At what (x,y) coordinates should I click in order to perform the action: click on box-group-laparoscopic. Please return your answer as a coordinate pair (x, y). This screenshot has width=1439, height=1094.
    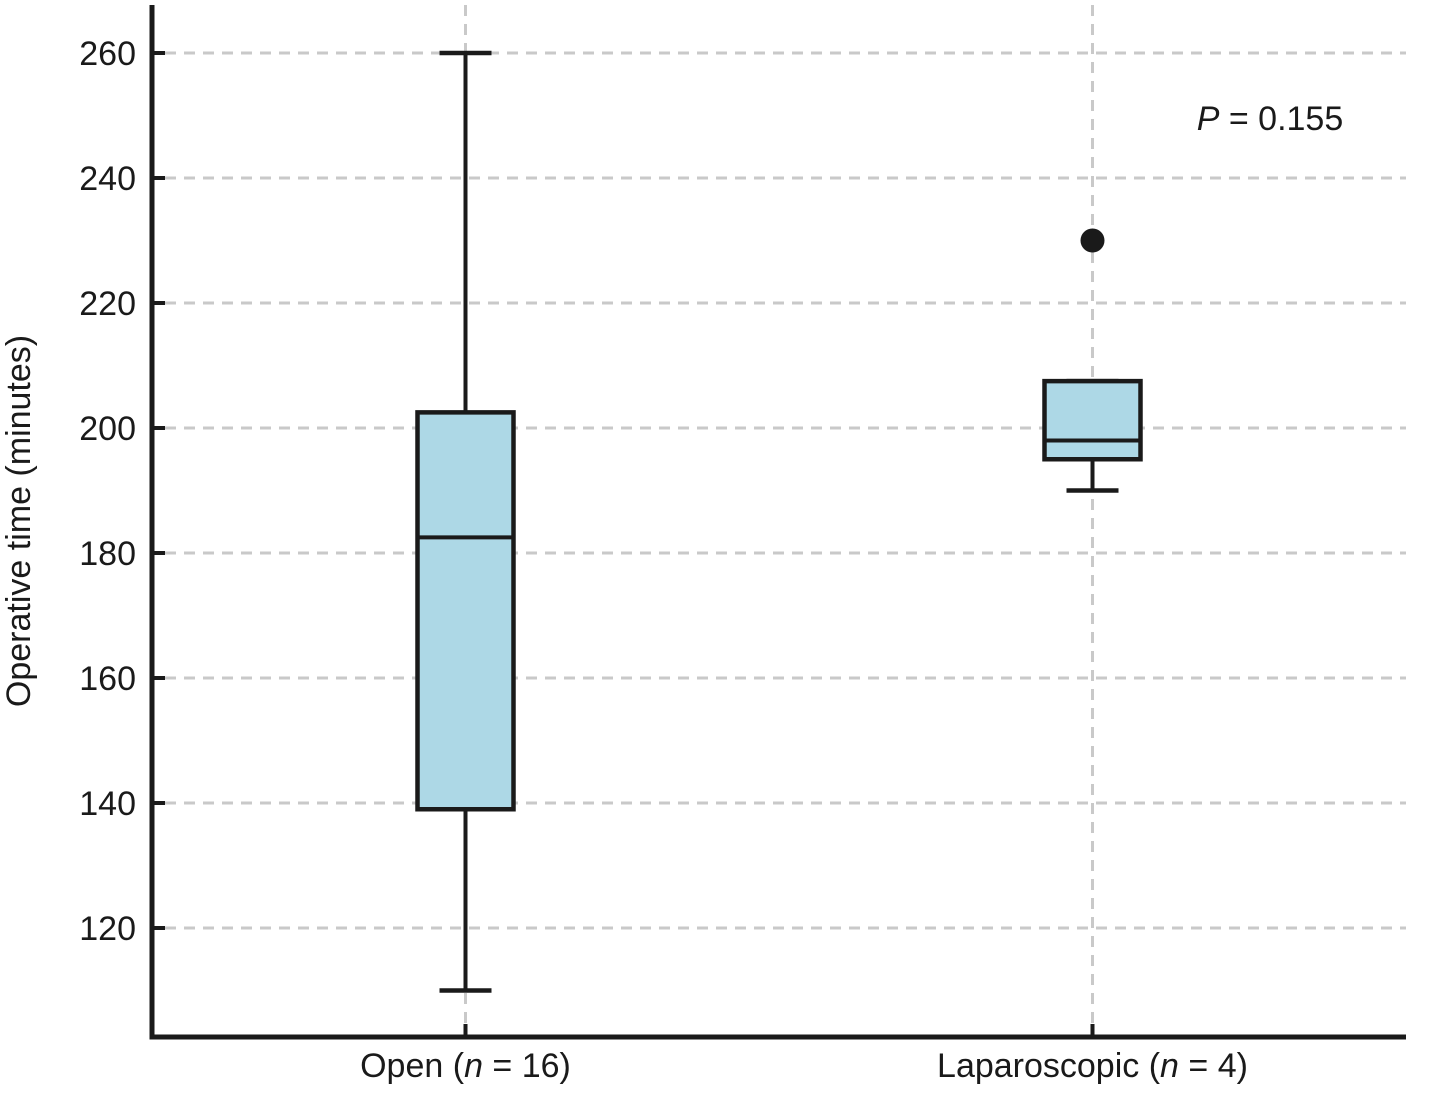
    Looking at the image, I should click on (1092, 360).